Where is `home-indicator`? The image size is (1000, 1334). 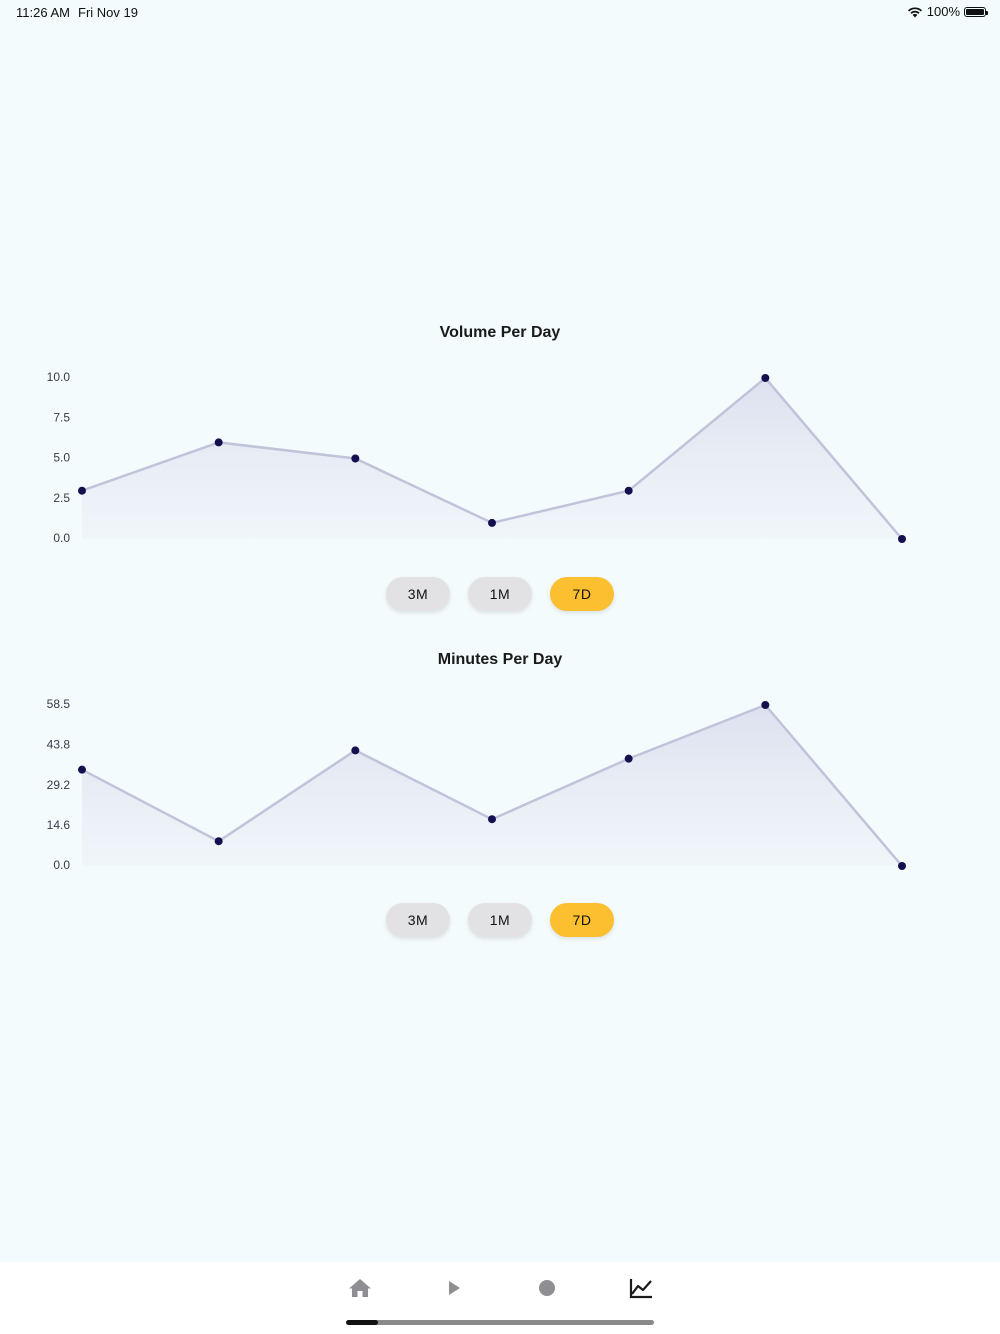 home-indicator is located at coordinates (500, 1322).